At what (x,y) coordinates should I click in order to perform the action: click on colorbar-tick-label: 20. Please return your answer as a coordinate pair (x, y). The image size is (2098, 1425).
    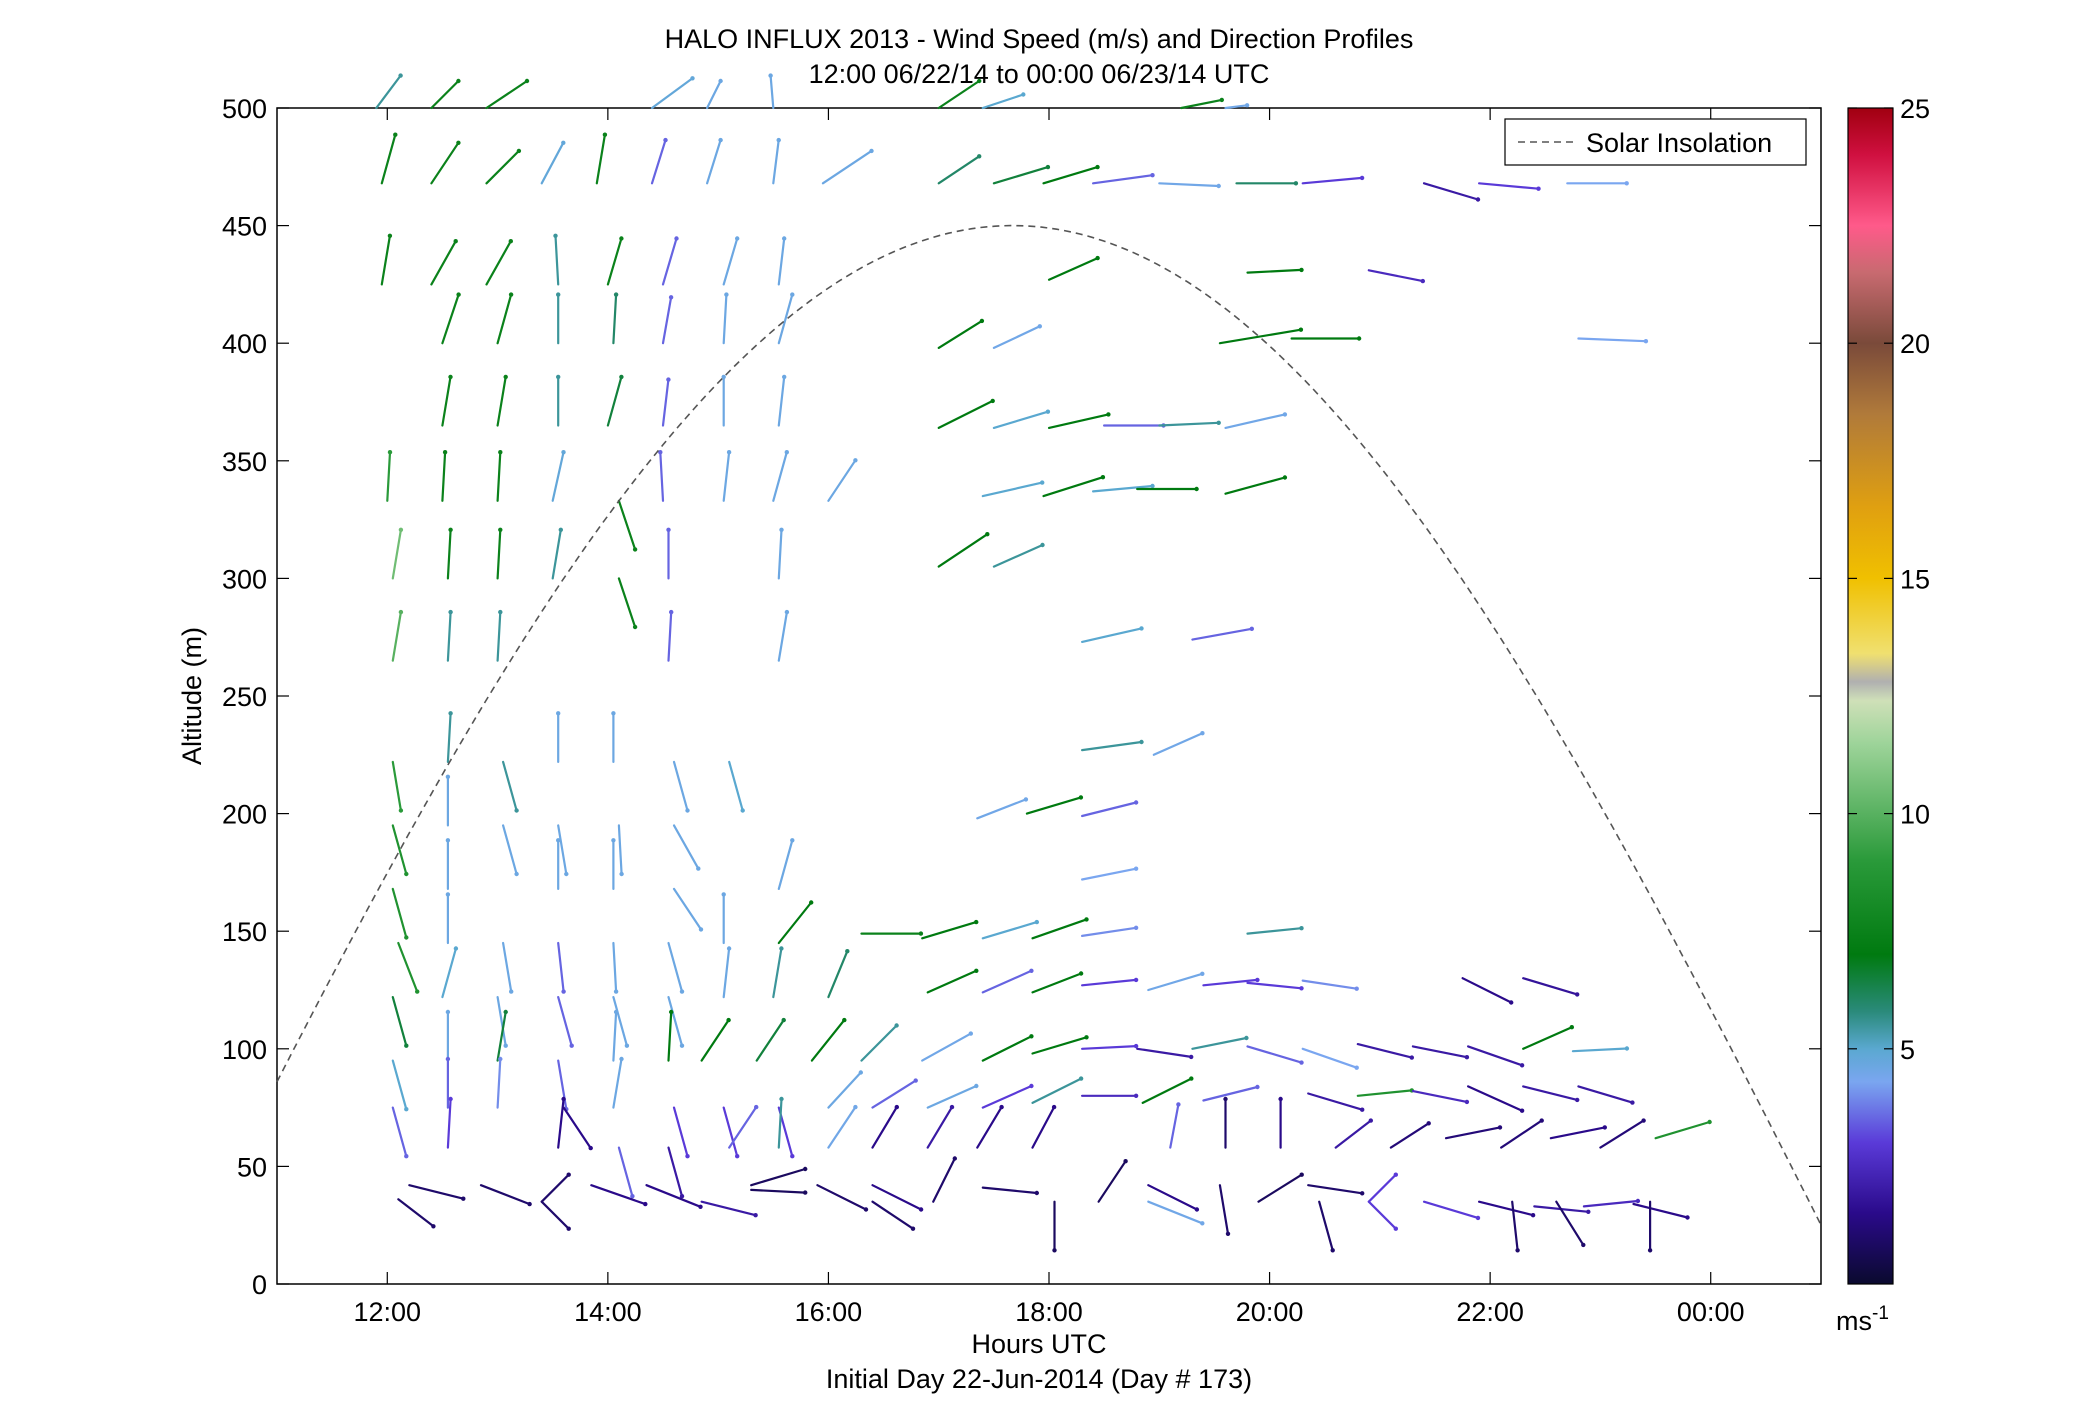
    Looking at the image, I should click on (1915, 344).